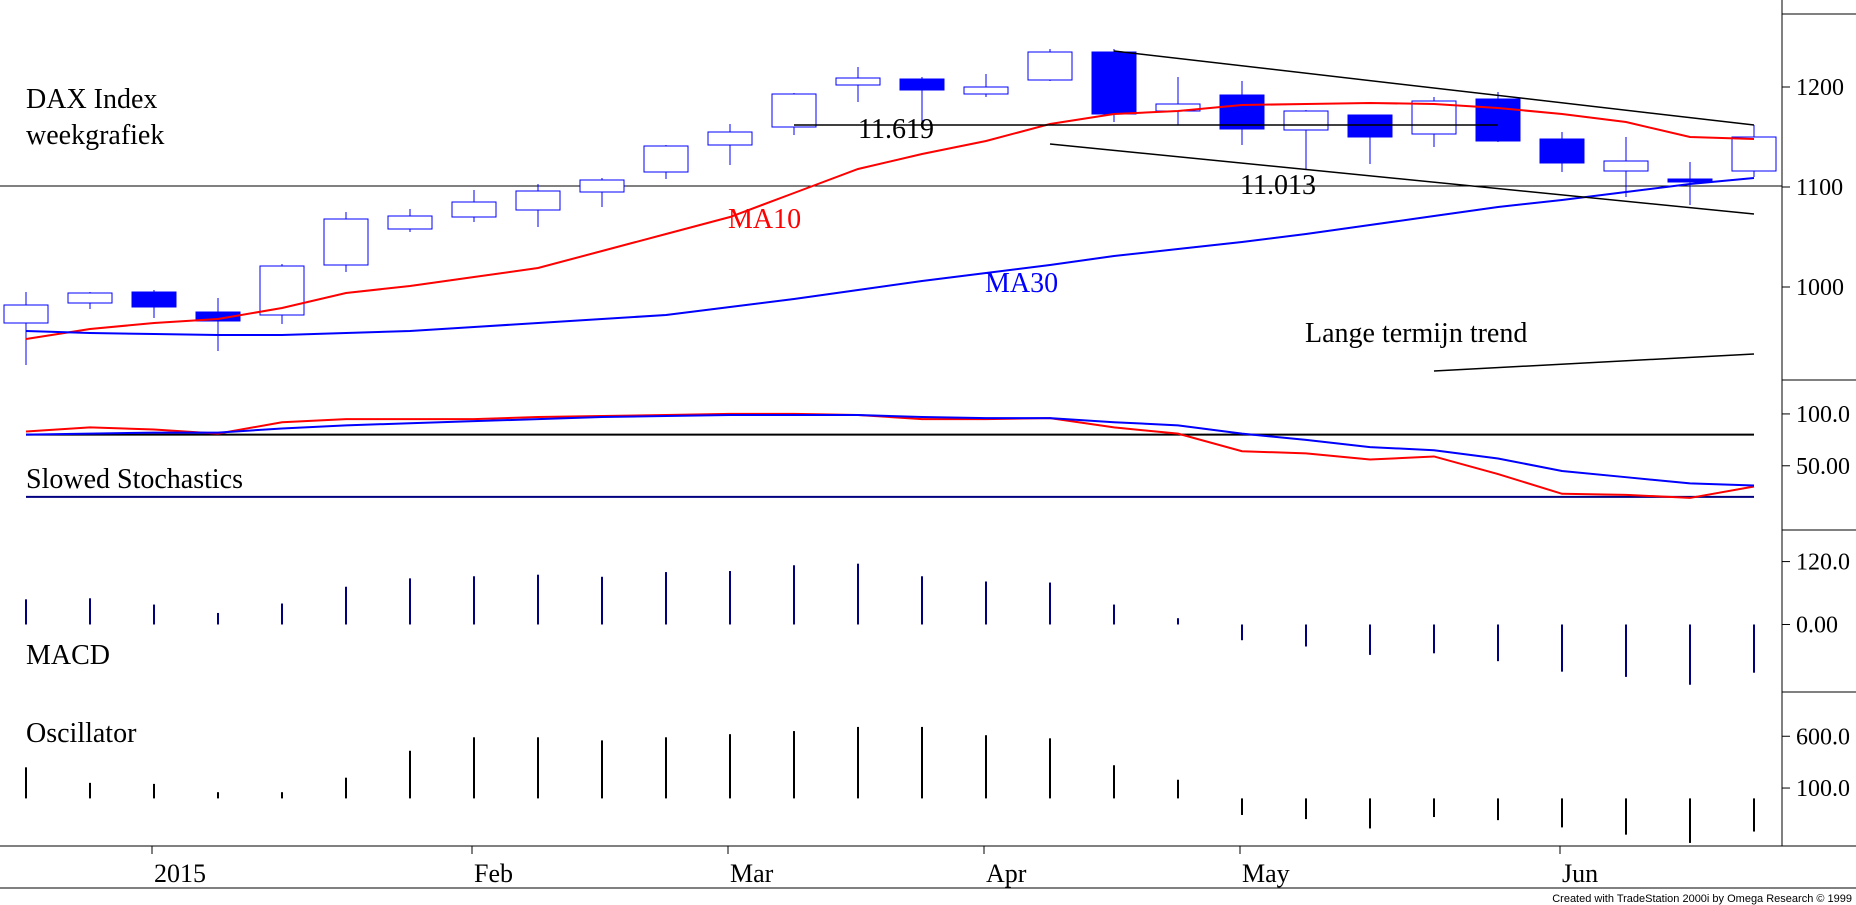 The image size is (1856, 905). I want to click on ma10-label: MA10, so click(764, 219).